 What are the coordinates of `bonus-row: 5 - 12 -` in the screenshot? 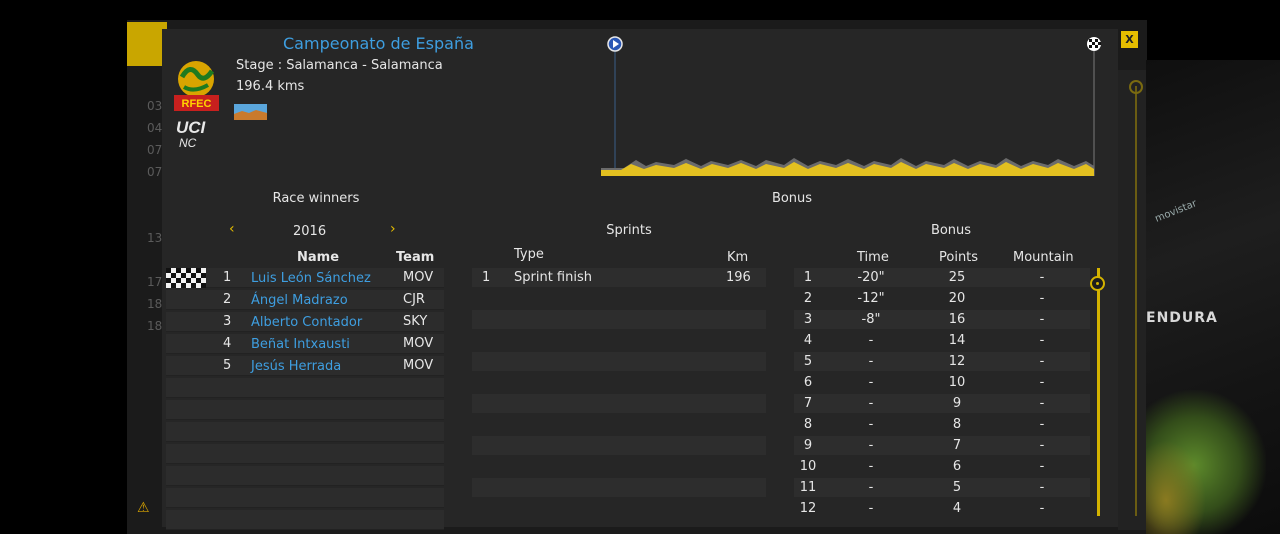 It's located at (942, 361).